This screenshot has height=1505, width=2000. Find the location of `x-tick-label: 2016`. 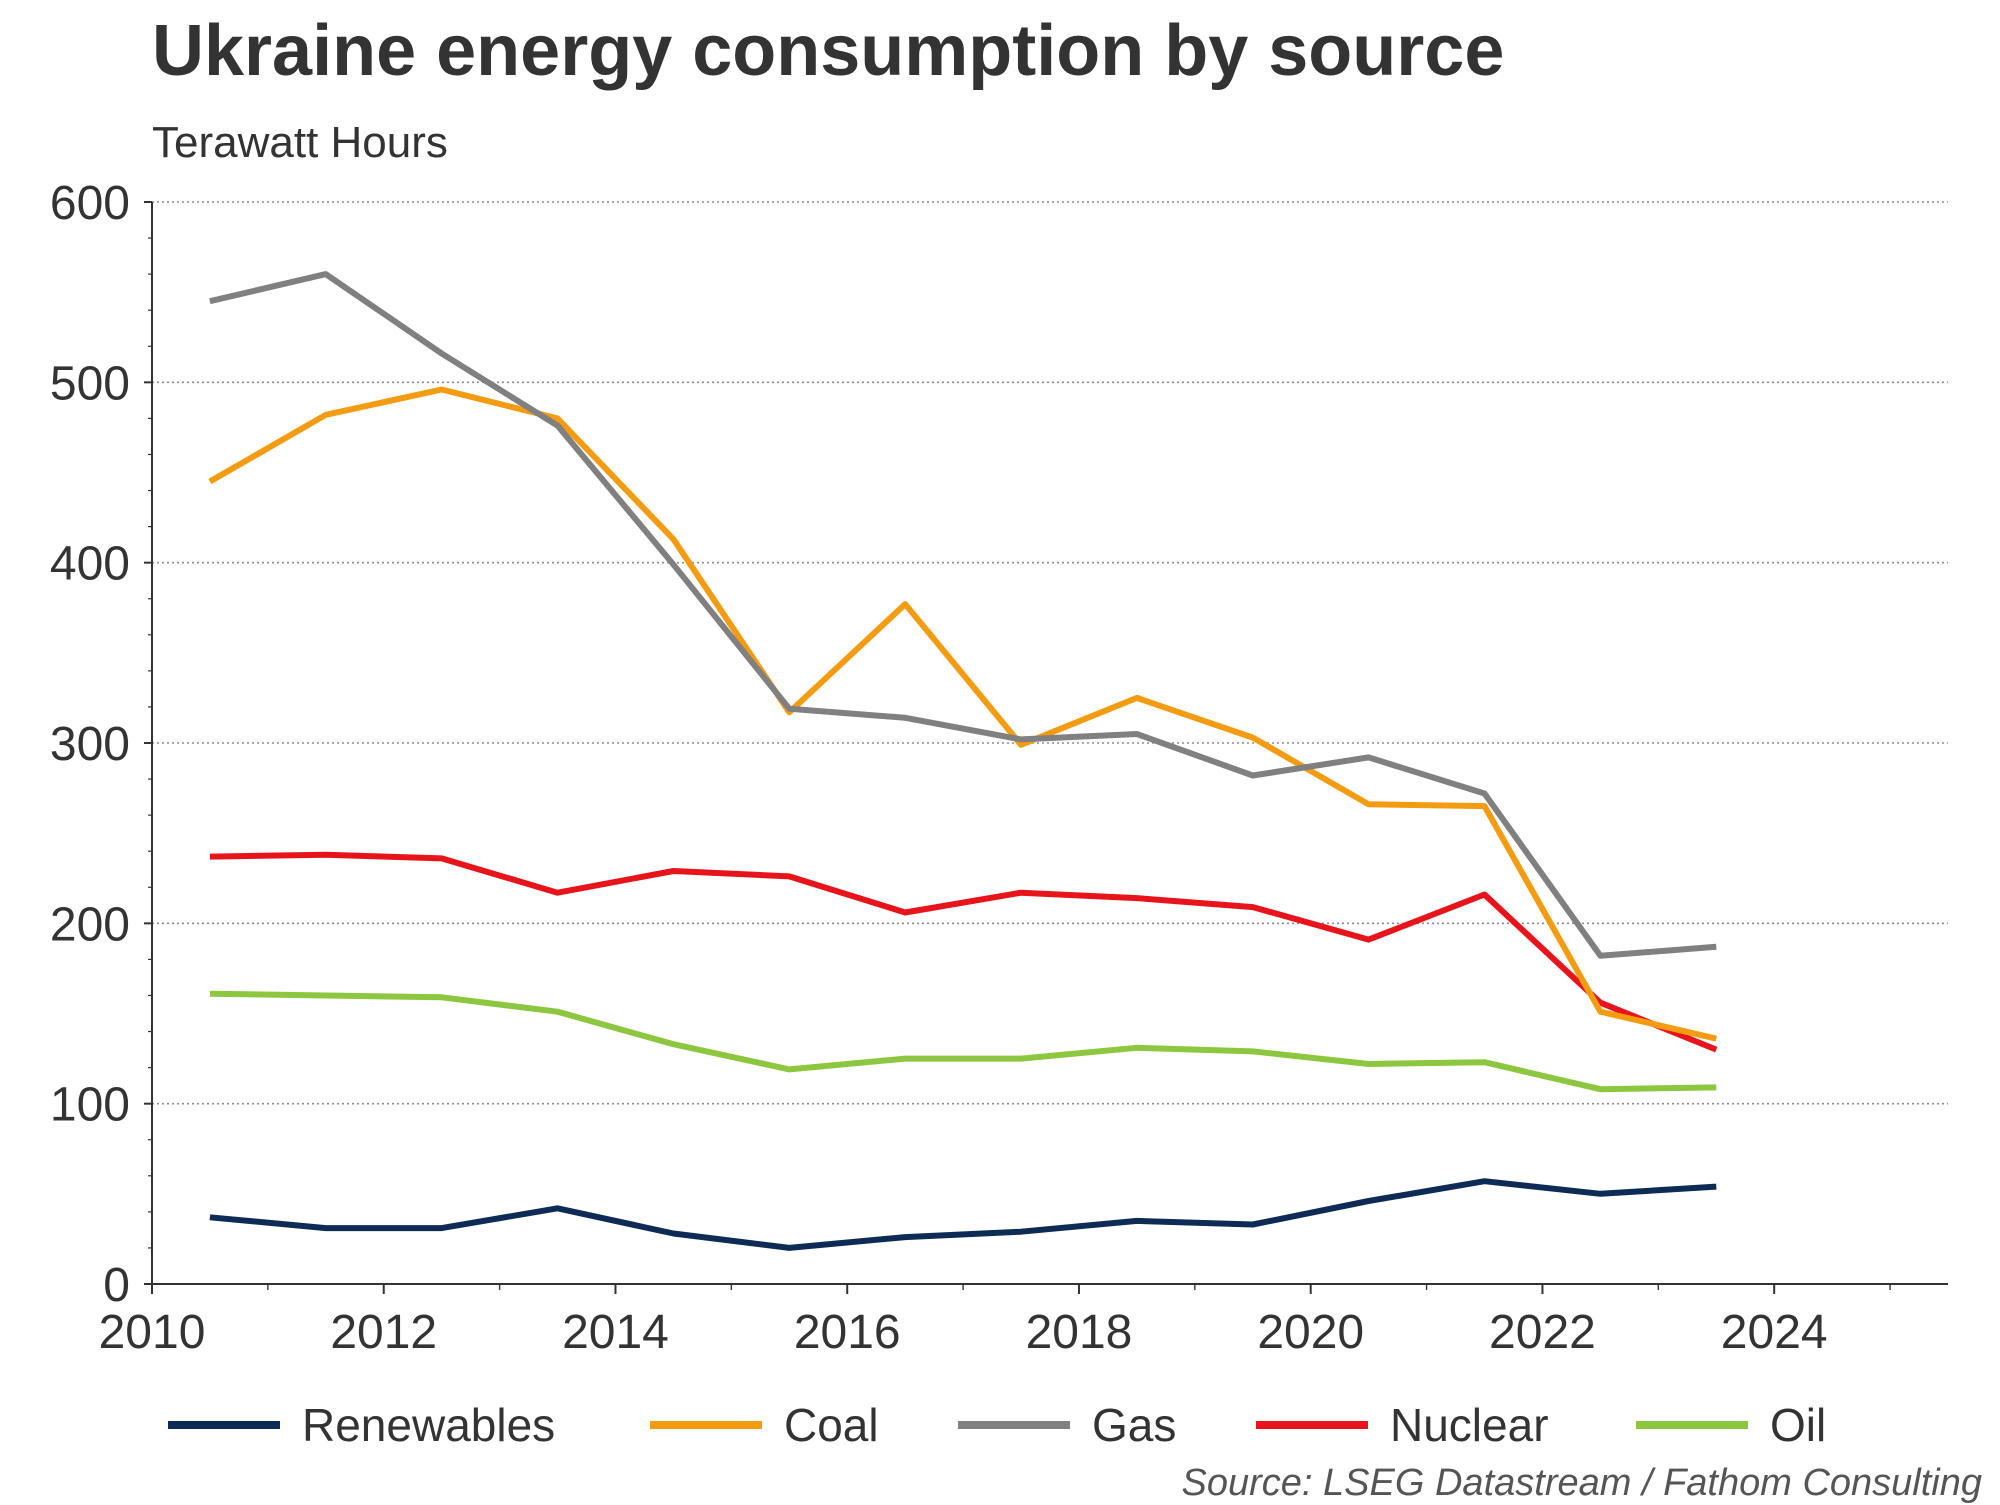

x-tick-label: 2016 is located at coordinates (847, 1332).